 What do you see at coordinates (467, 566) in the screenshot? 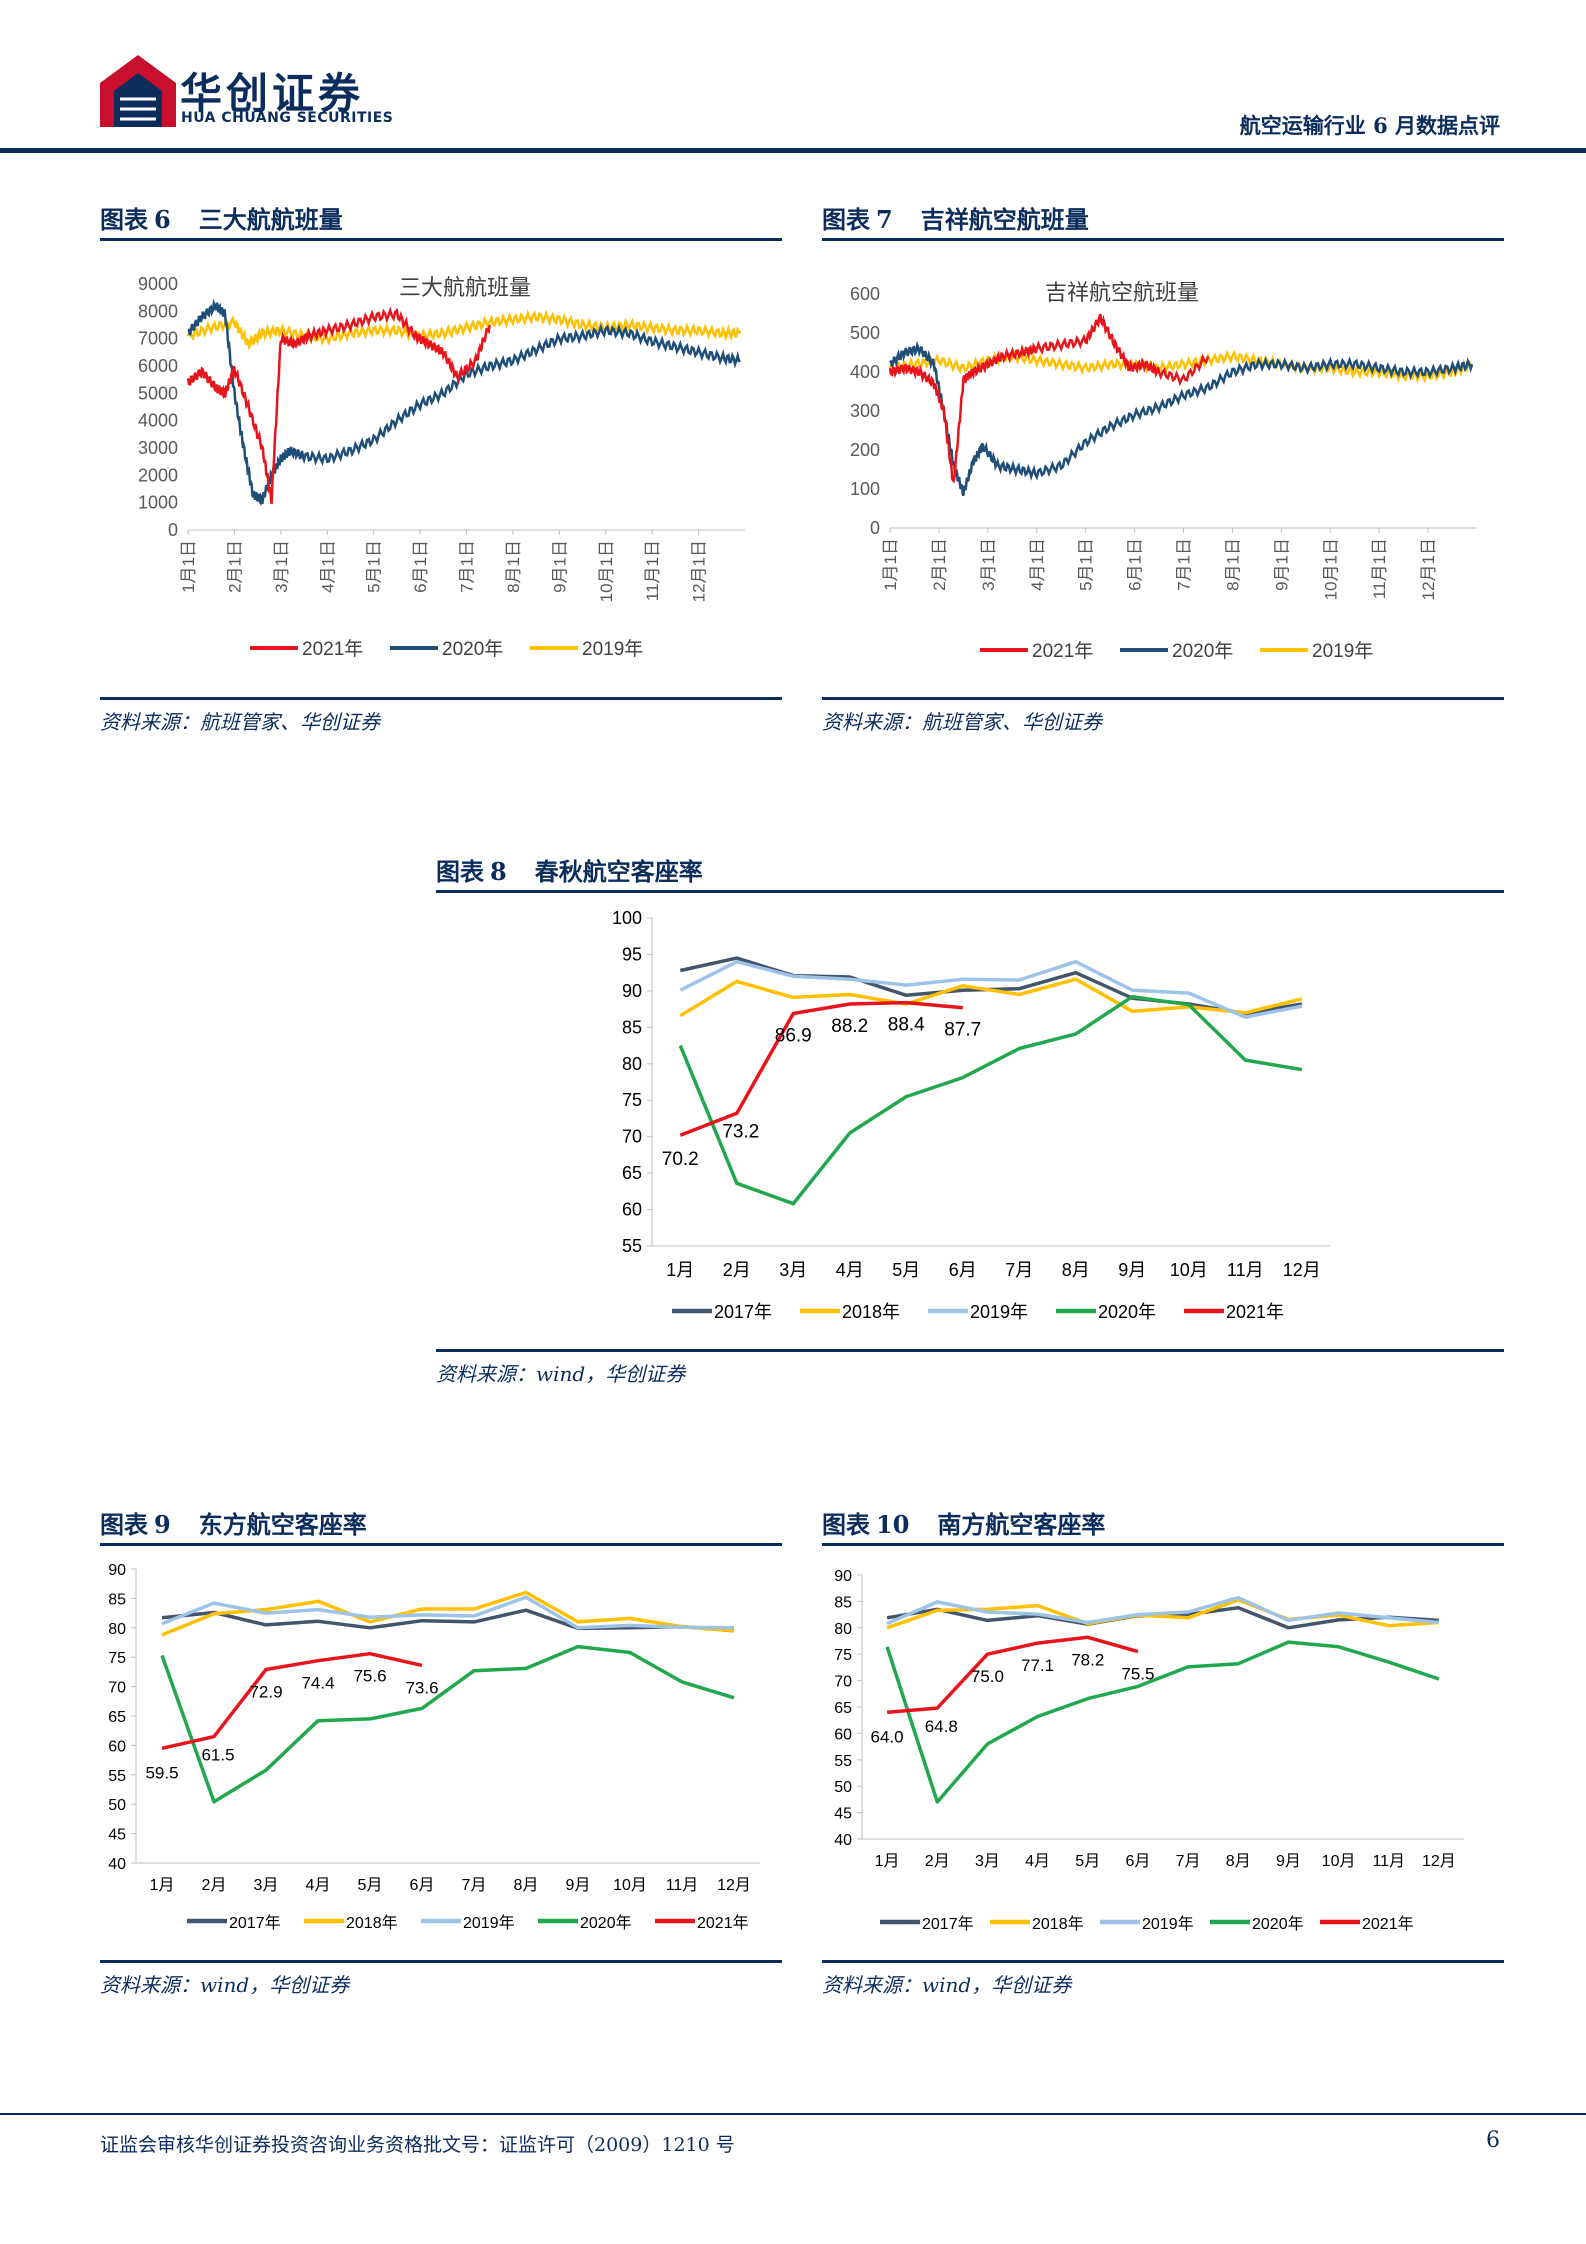
I see `fig6-x-tick-label: 7月1日` at bounding box center [467, 566].